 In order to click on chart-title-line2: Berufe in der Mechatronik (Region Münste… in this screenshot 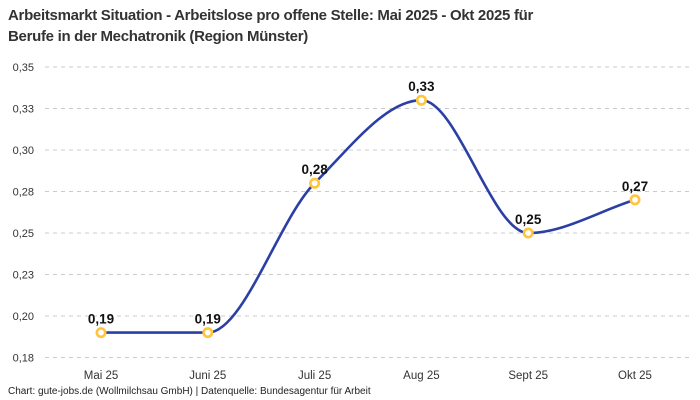, I will do `click(158, 36)`.